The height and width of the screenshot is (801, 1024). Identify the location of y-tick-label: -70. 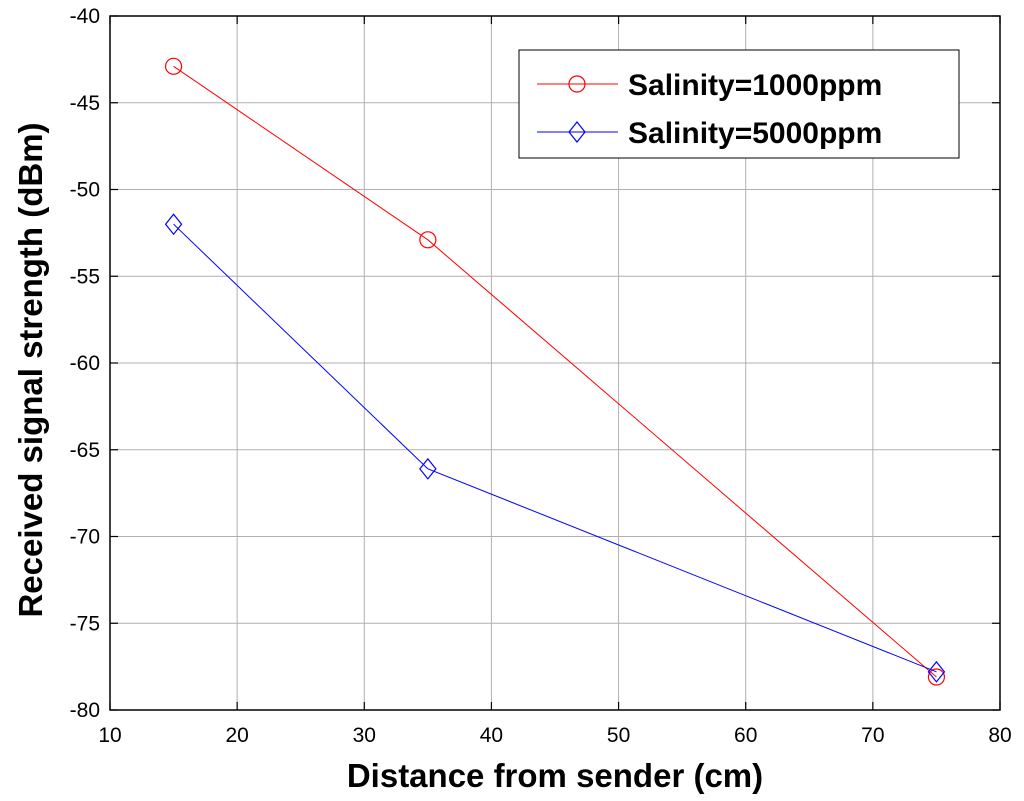
(85, 537).